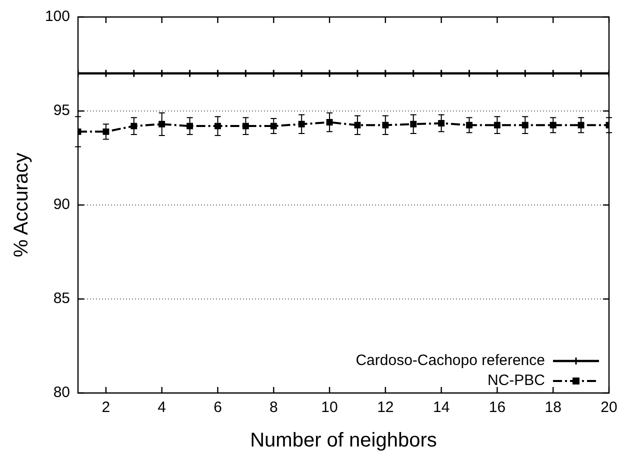 This screenshot has width=627, height=461. What do you see at coordinates (553, 407) in the screenshot?
I see `x-tick-label: 18` at bounding box center [553, 407].